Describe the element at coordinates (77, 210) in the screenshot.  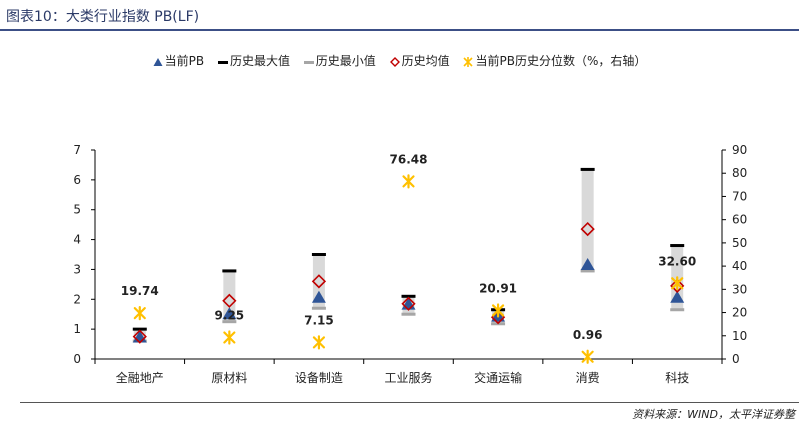
I see `left-tick-label: 5` at that location.